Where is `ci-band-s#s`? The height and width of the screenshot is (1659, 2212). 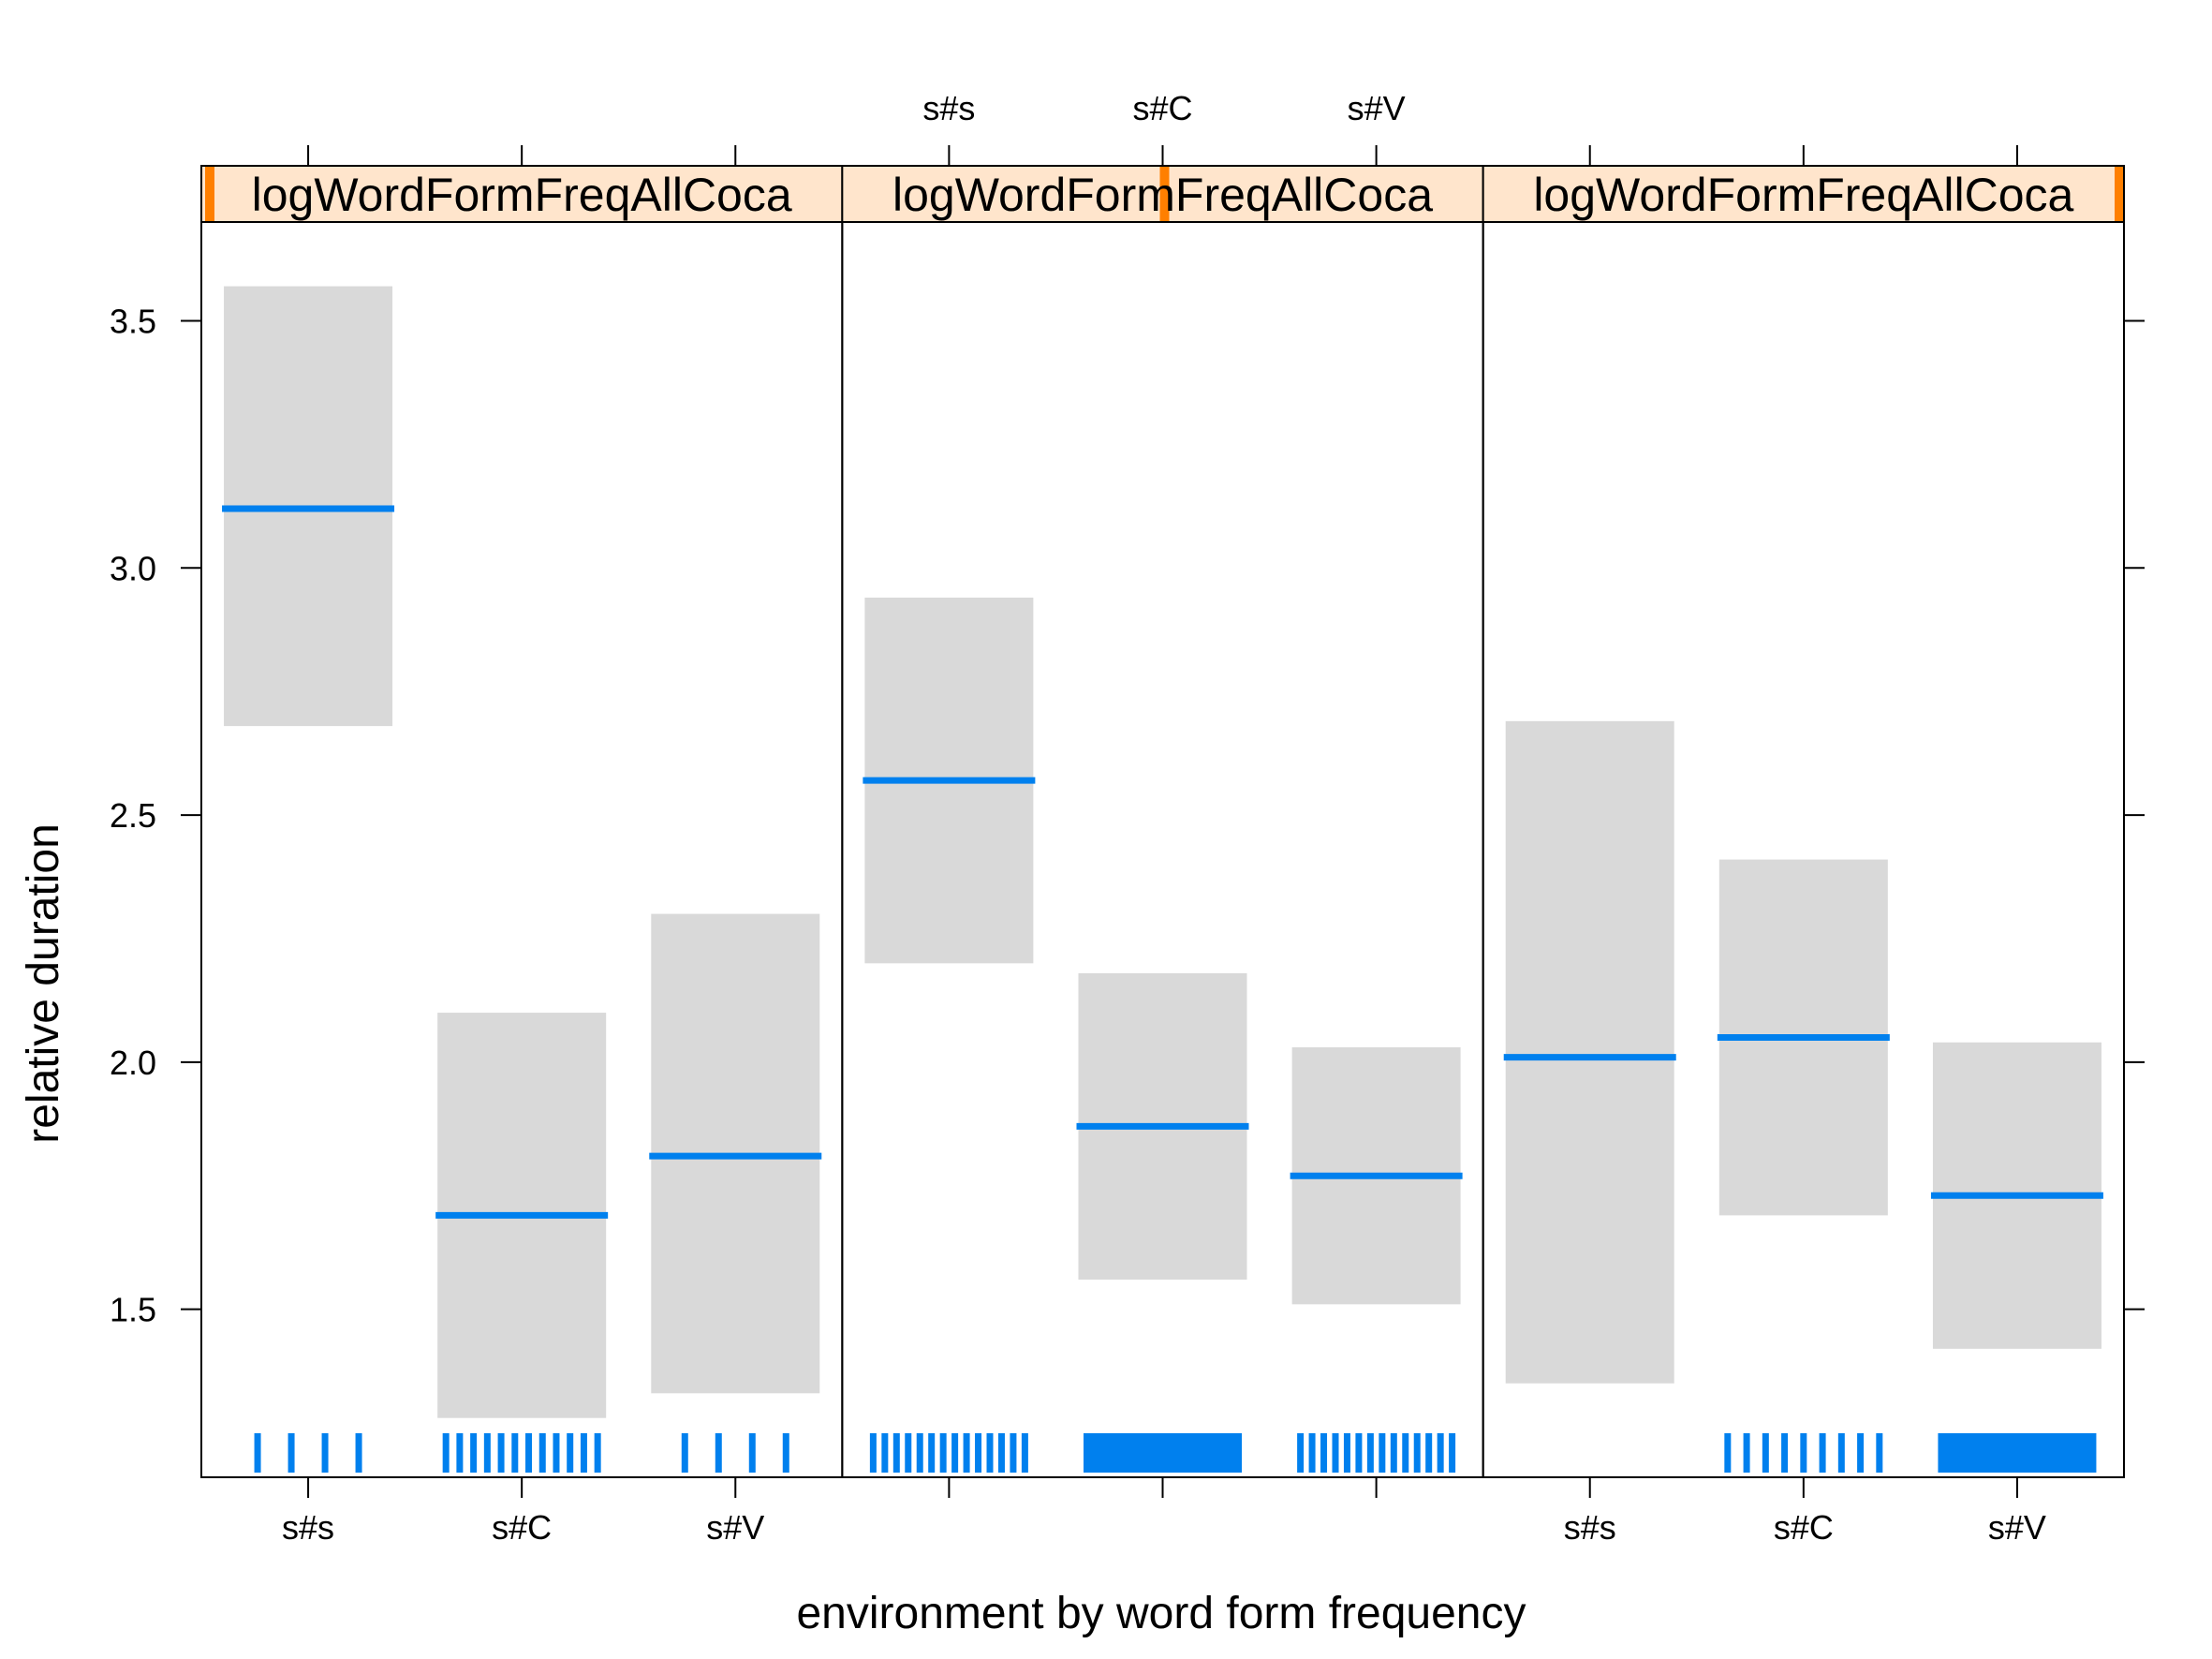 ci-band-s#s is located at coordinates (1589, 1052).